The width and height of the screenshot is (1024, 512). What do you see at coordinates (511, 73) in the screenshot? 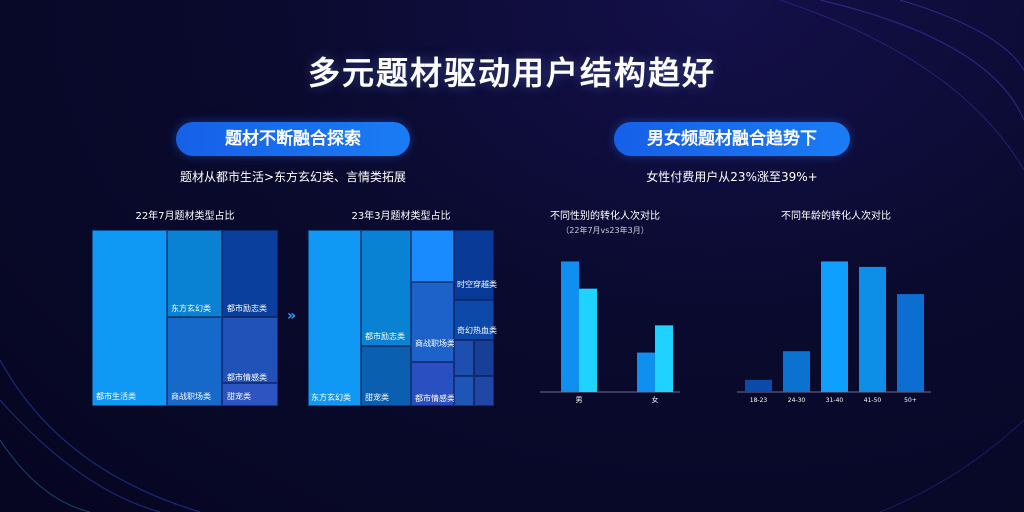
I see `page-title: 多元题材驱动用户结构趋好` at bounding box center [511, 73].